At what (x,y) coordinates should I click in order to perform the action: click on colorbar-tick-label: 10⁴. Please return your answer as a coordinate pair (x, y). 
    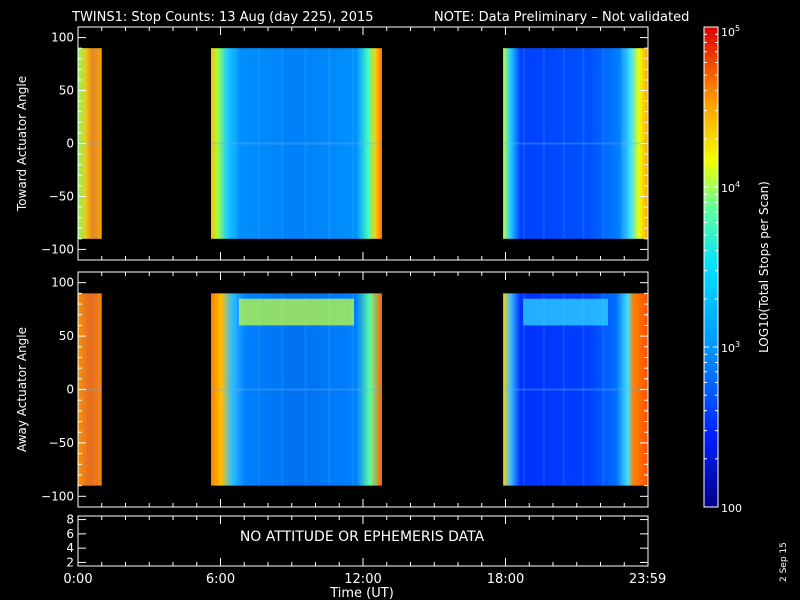
    Looking at the image, I should click on (730, 187).